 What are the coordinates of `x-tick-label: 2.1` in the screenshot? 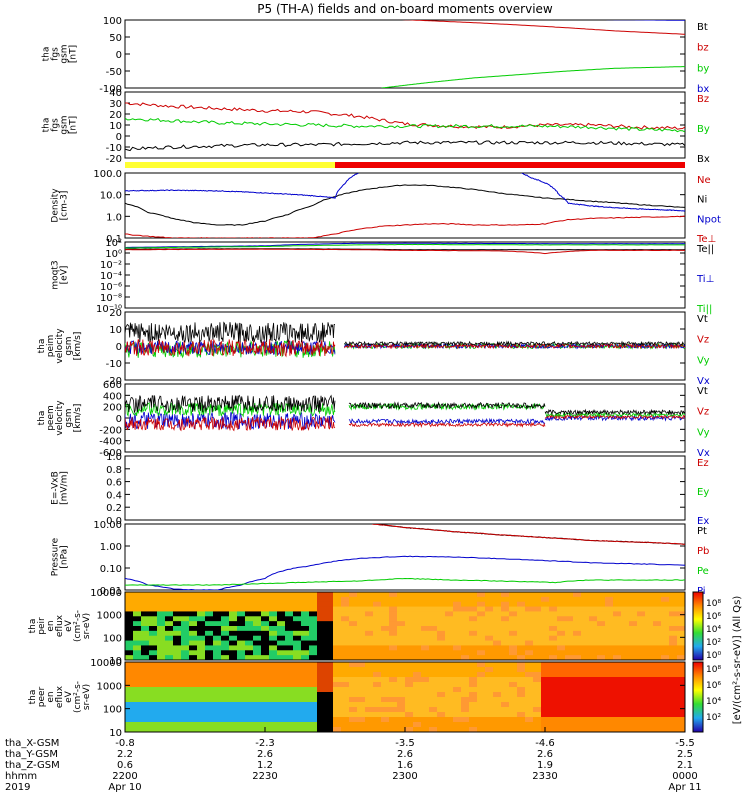 It's located at (685, 765).